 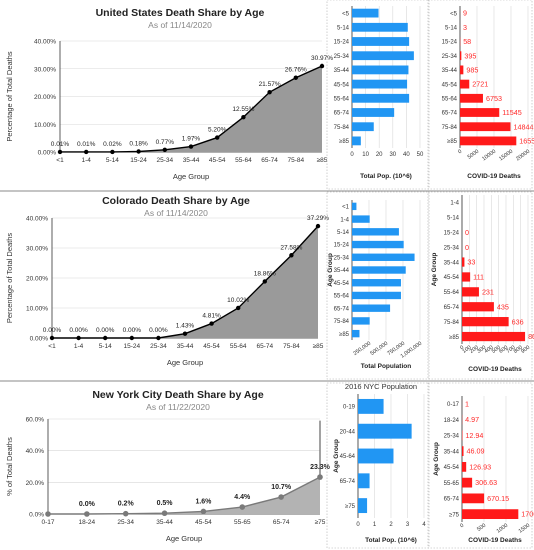 What do you see at coordinates (454, 338) in the screenshot?
I see `co-deaths-y-tick-label: ≥85` at bounding box center [454, 338].